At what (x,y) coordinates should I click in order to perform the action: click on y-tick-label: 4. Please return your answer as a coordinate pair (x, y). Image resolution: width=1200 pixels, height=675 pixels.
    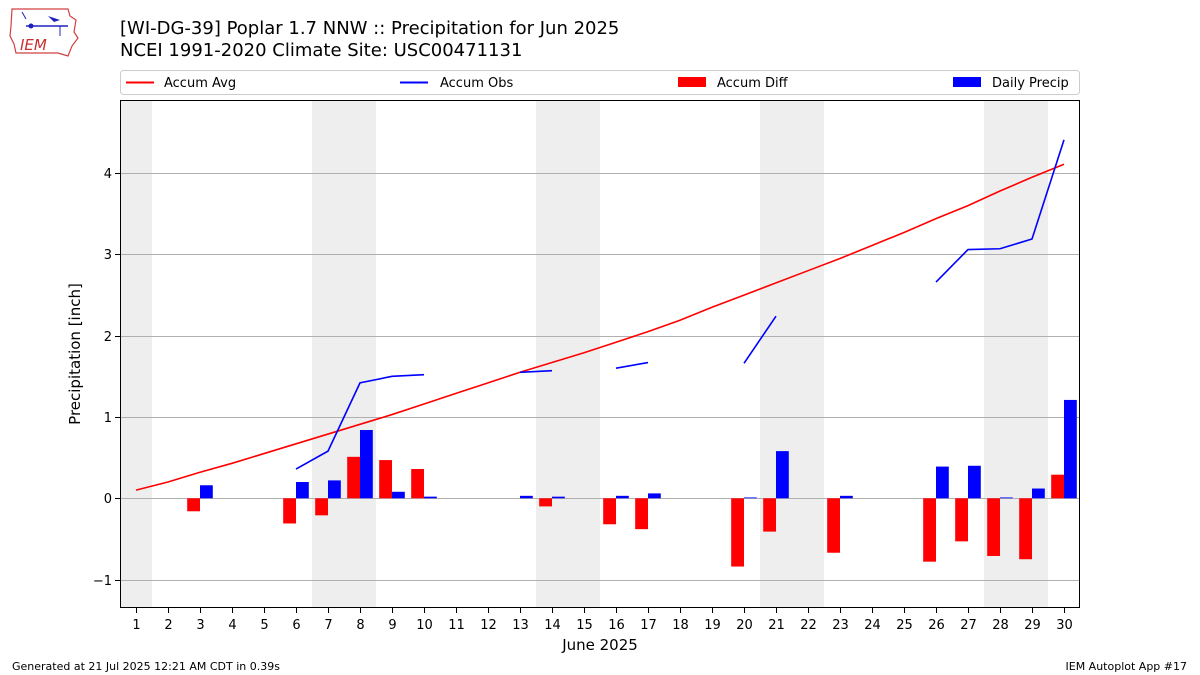
    Looking at the image, I should click on (108, 174).